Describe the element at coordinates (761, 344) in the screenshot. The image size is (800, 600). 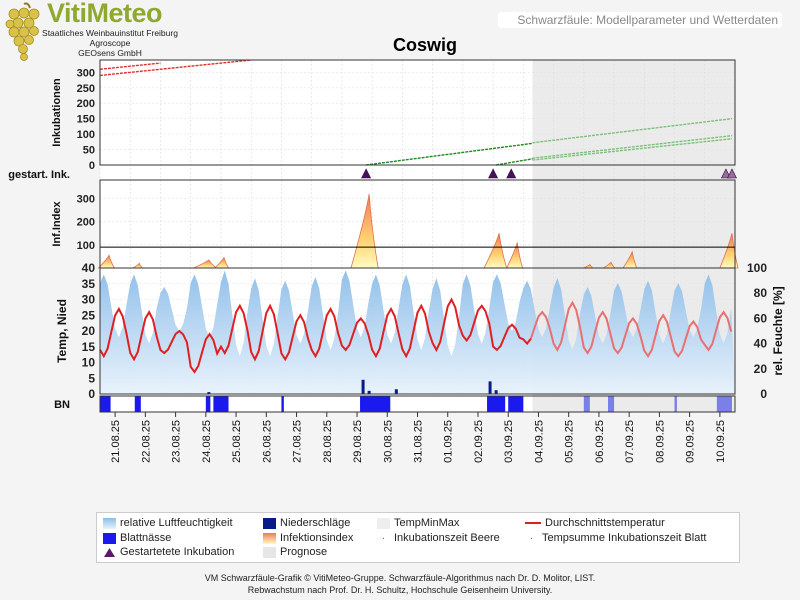
I see `humidity-tick-label: 40` at that location.